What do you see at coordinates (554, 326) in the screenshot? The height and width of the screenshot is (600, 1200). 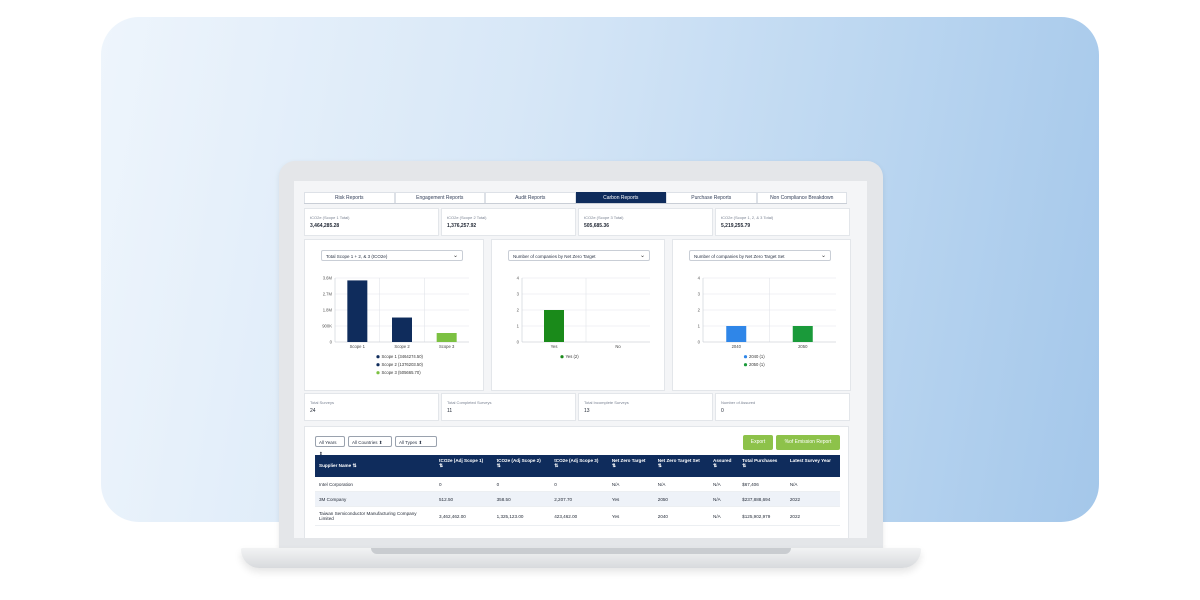 I see `bar-yes` at bounding box center [554, 326].